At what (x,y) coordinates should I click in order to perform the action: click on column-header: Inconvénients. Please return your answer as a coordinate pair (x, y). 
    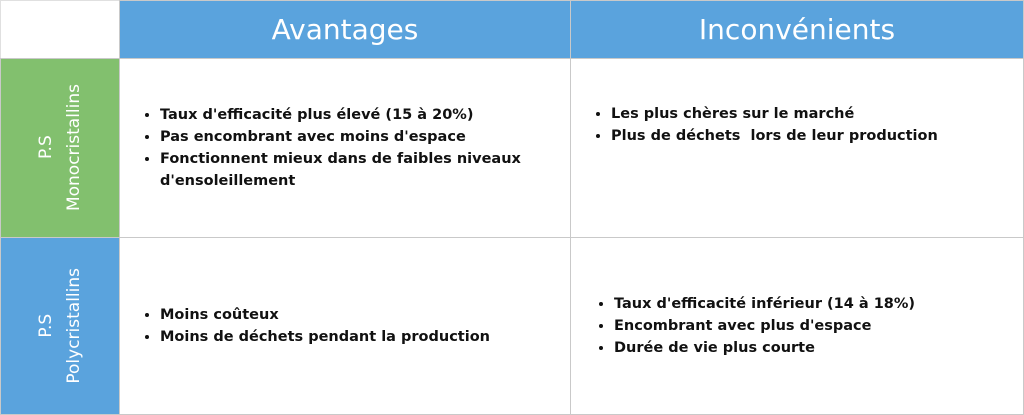
    Looking at the image, I should click on (797, 29).